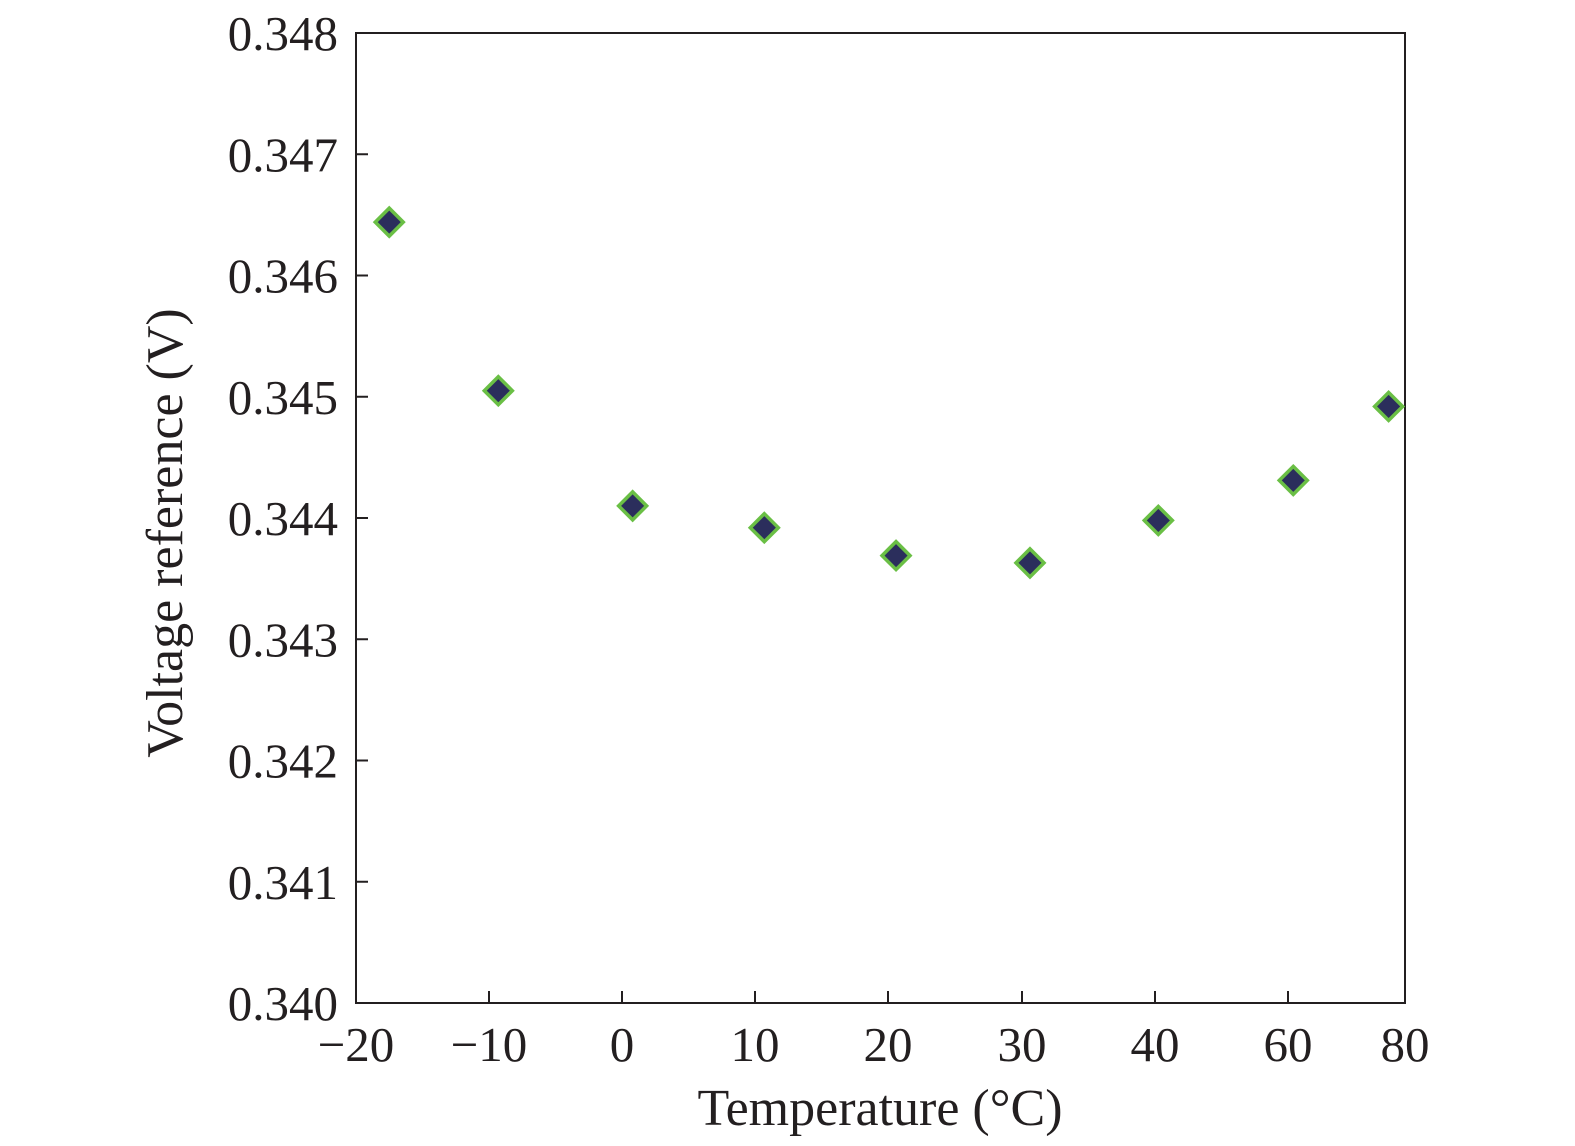 The height and width of the screenshot is (1146, 1575). I want to click on x-tick-label: 40, so click(1155, 1044).